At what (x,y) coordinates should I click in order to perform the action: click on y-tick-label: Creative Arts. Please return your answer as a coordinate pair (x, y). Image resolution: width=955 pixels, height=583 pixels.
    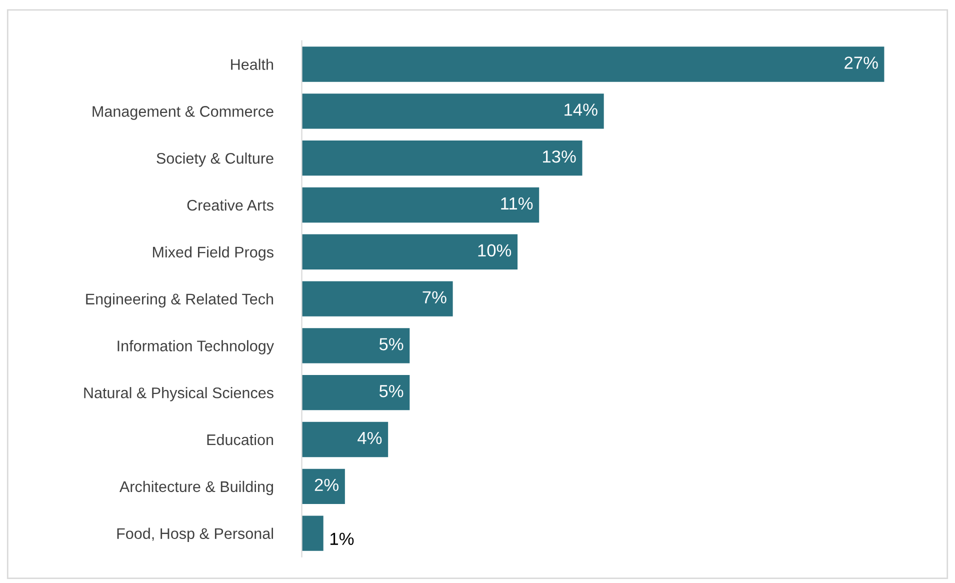
    Looking at the image, I should click on (230, 205).